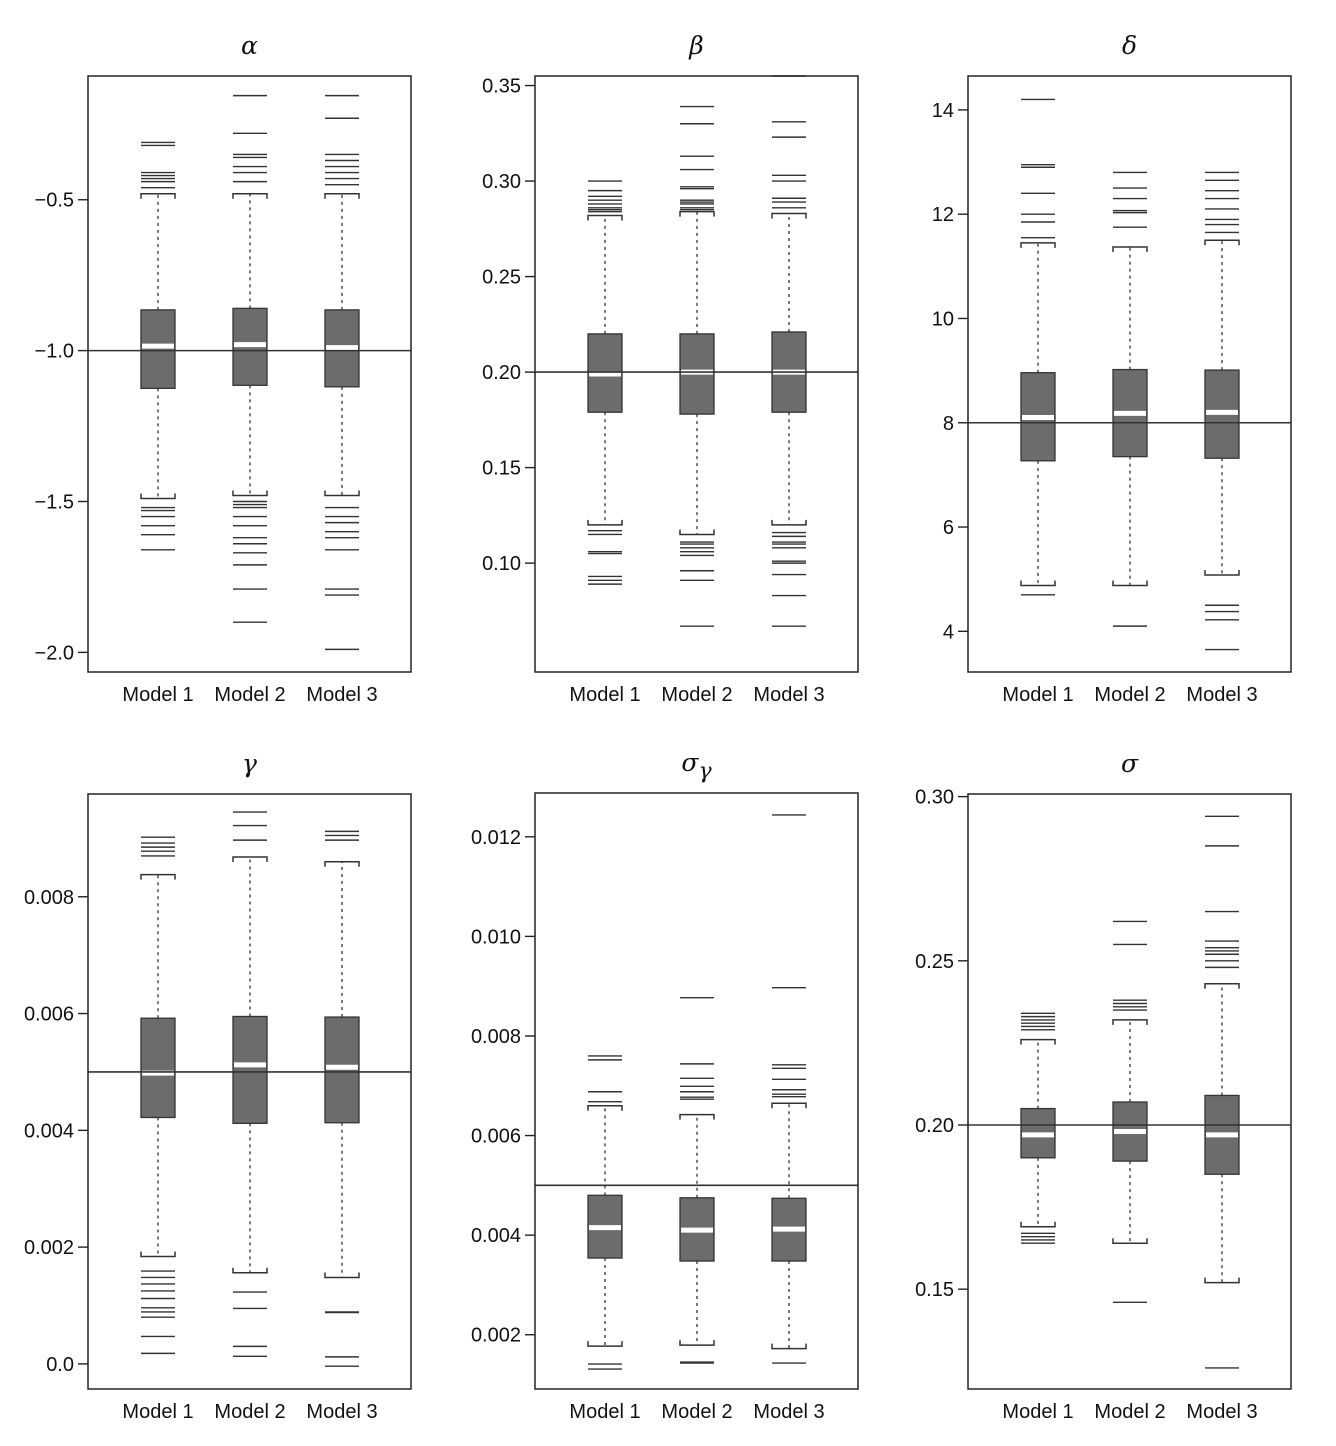  What do you see at coordinates (60, 1365) in the screenshot?
I see `y-tick-label: 0.0` at bounding box center [60, 1365].